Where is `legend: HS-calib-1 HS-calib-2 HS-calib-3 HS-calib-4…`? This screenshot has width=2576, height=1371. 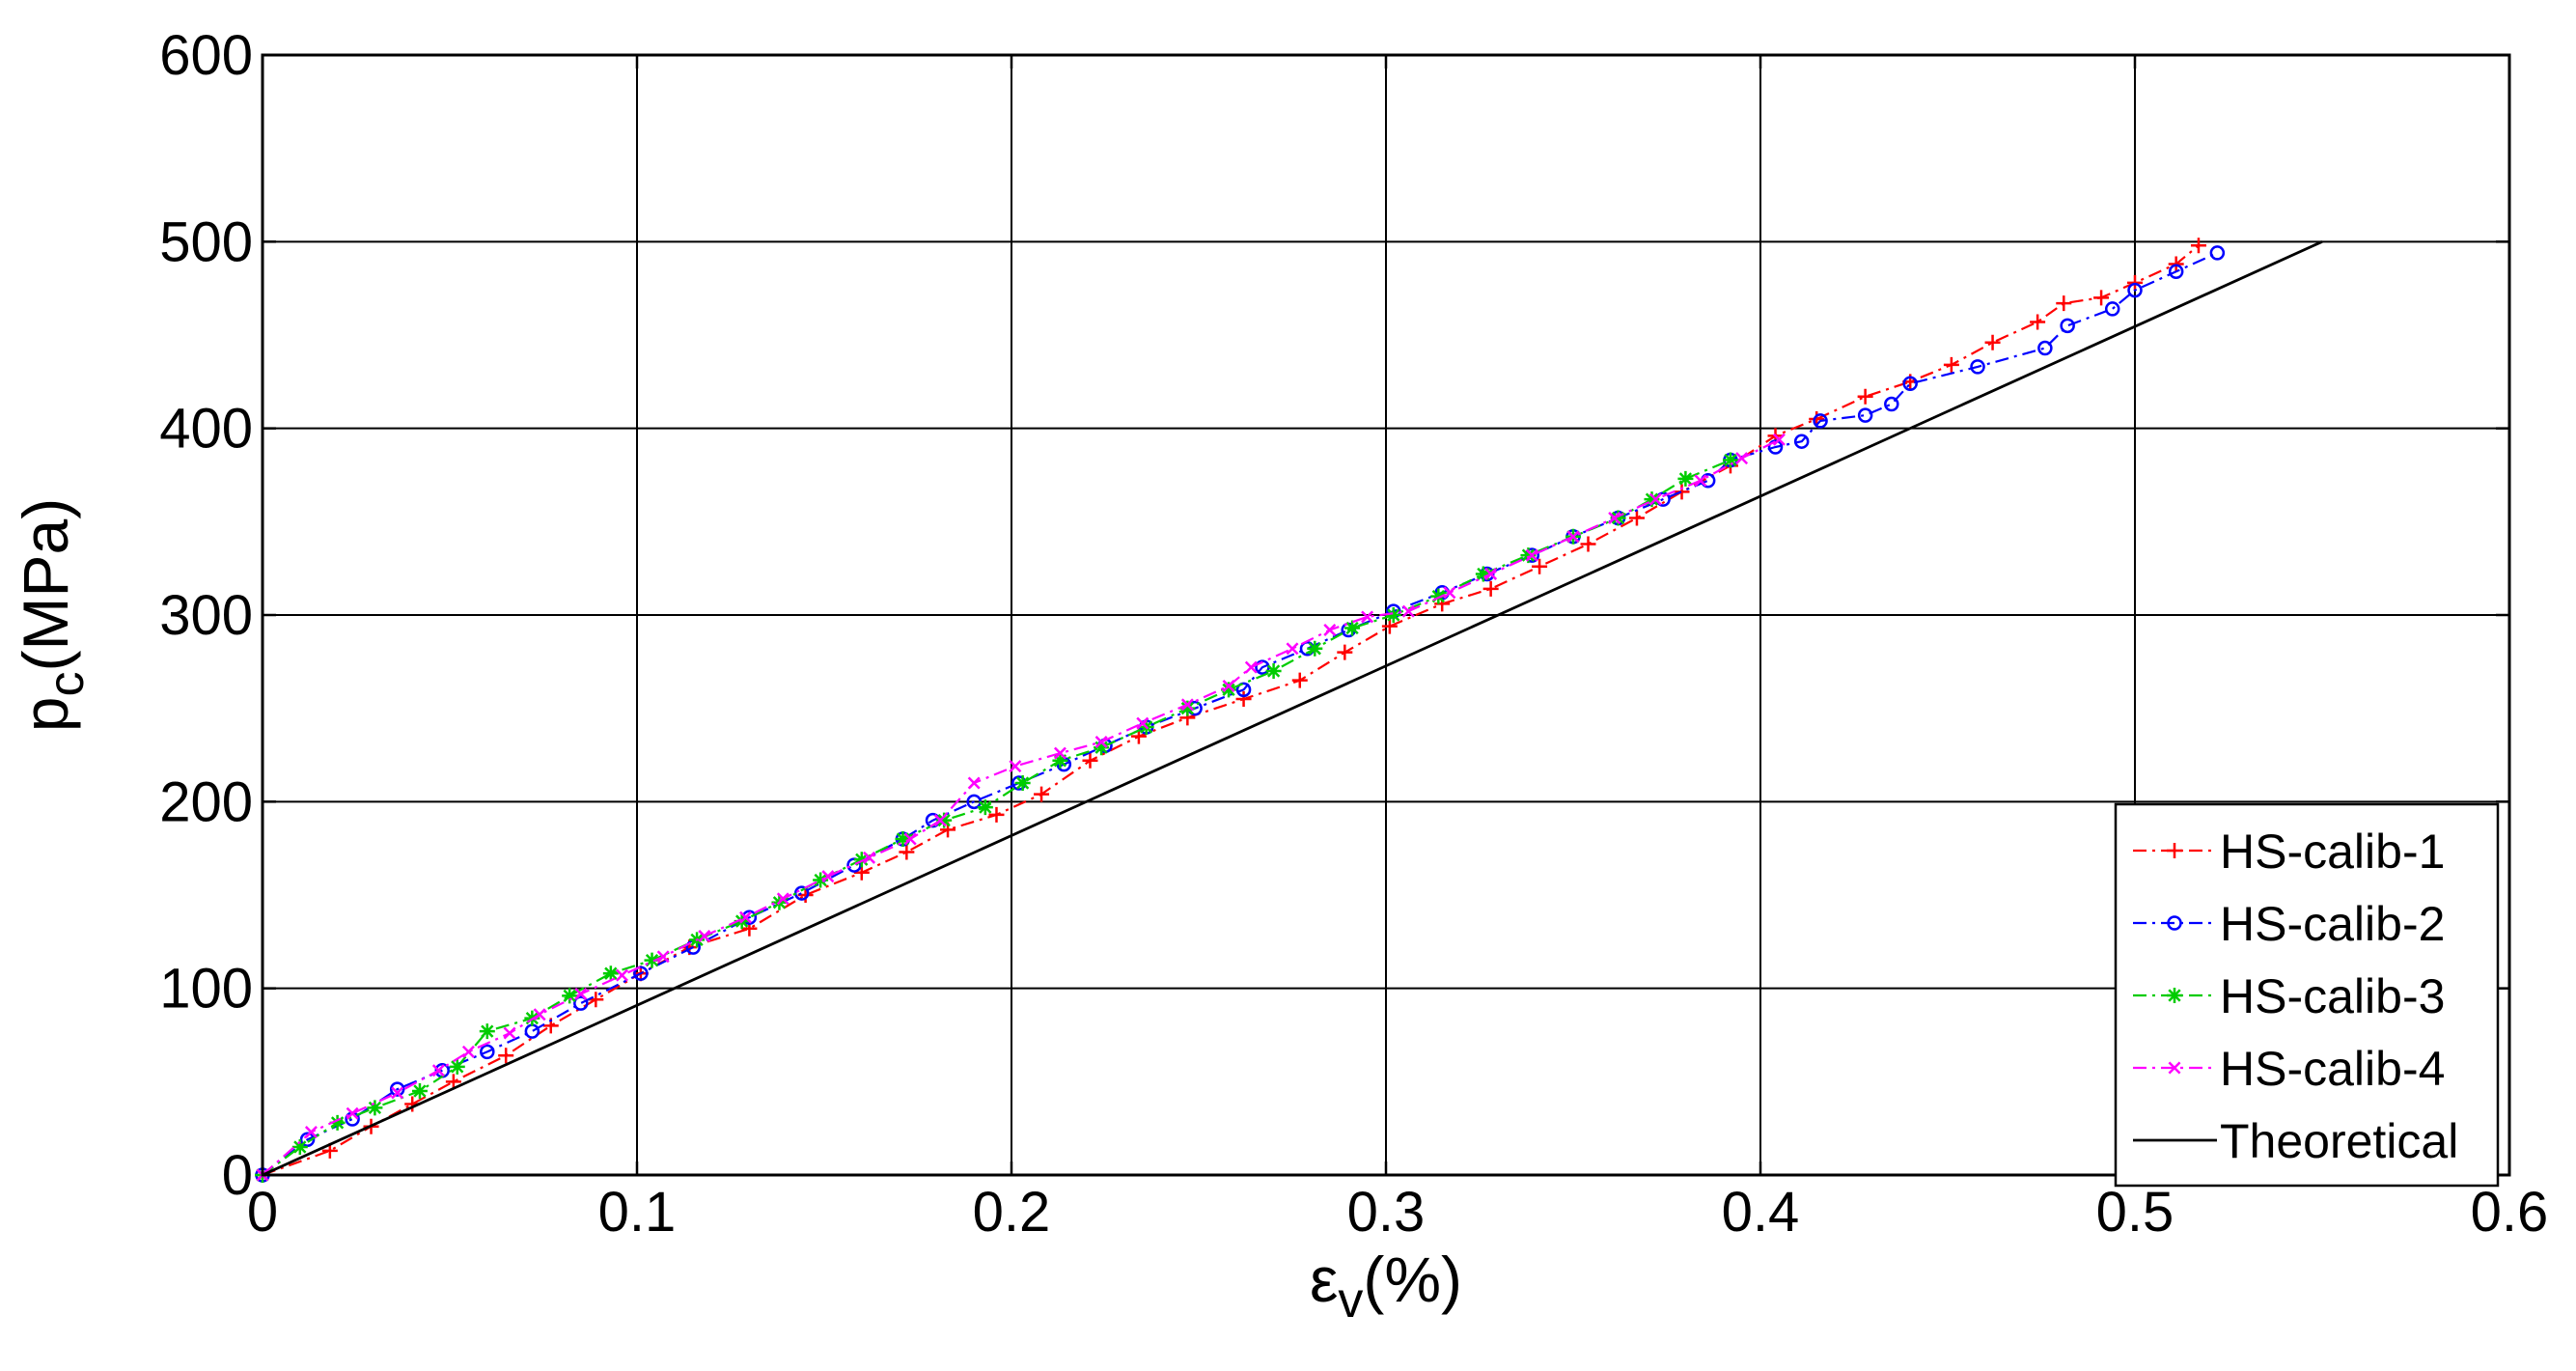
legend: HS-calib-1 HS-calib-2 HS-calib-3 HS-calib-4… is located at coordinates (2307, 995).